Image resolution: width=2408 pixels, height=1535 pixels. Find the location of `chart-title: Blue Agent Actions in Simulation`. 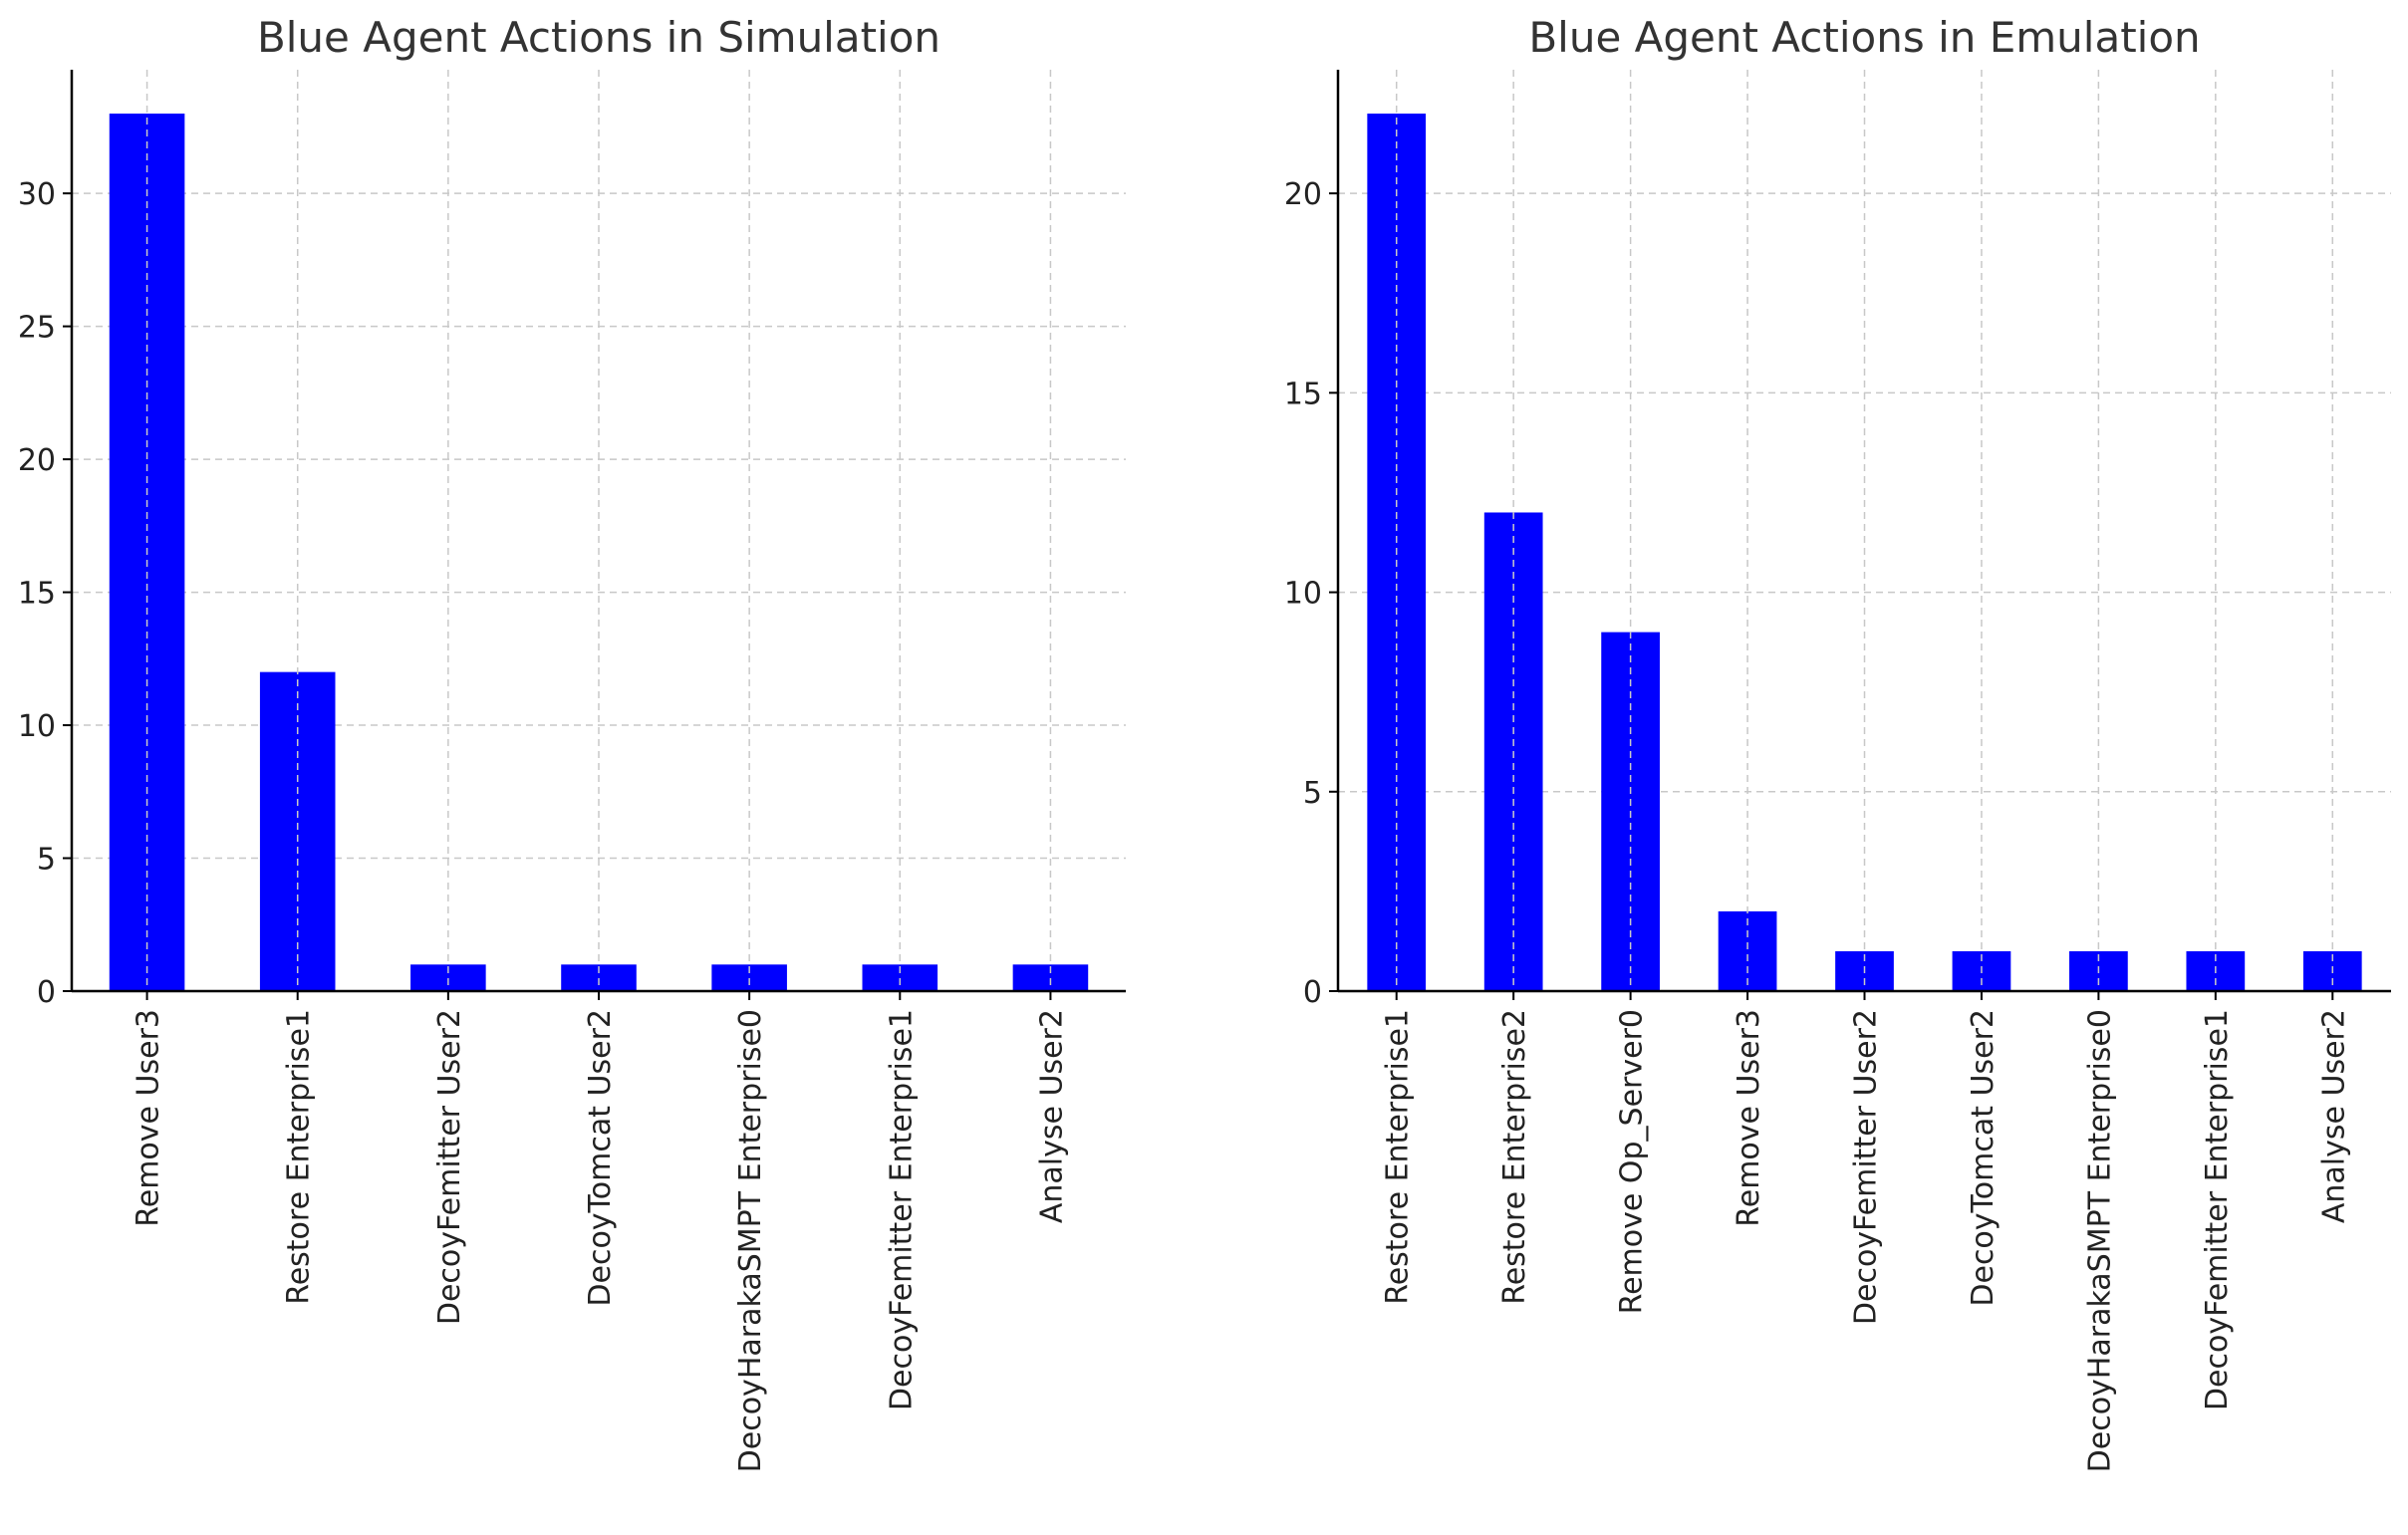

chart-title: Blue Agent Actions in Simulation is located at coordinates (599, 37).